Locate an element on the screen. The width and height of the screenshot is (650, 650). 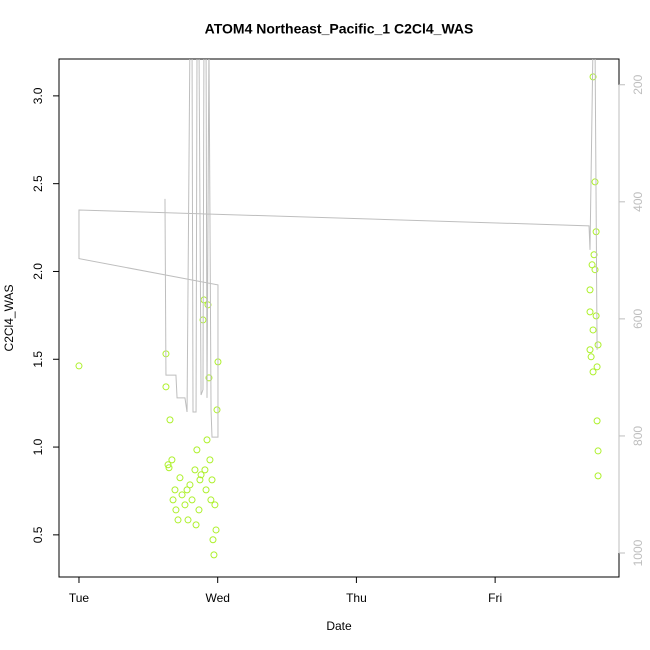
y2-tick-label: 400 is located at coordinates (638, 201).